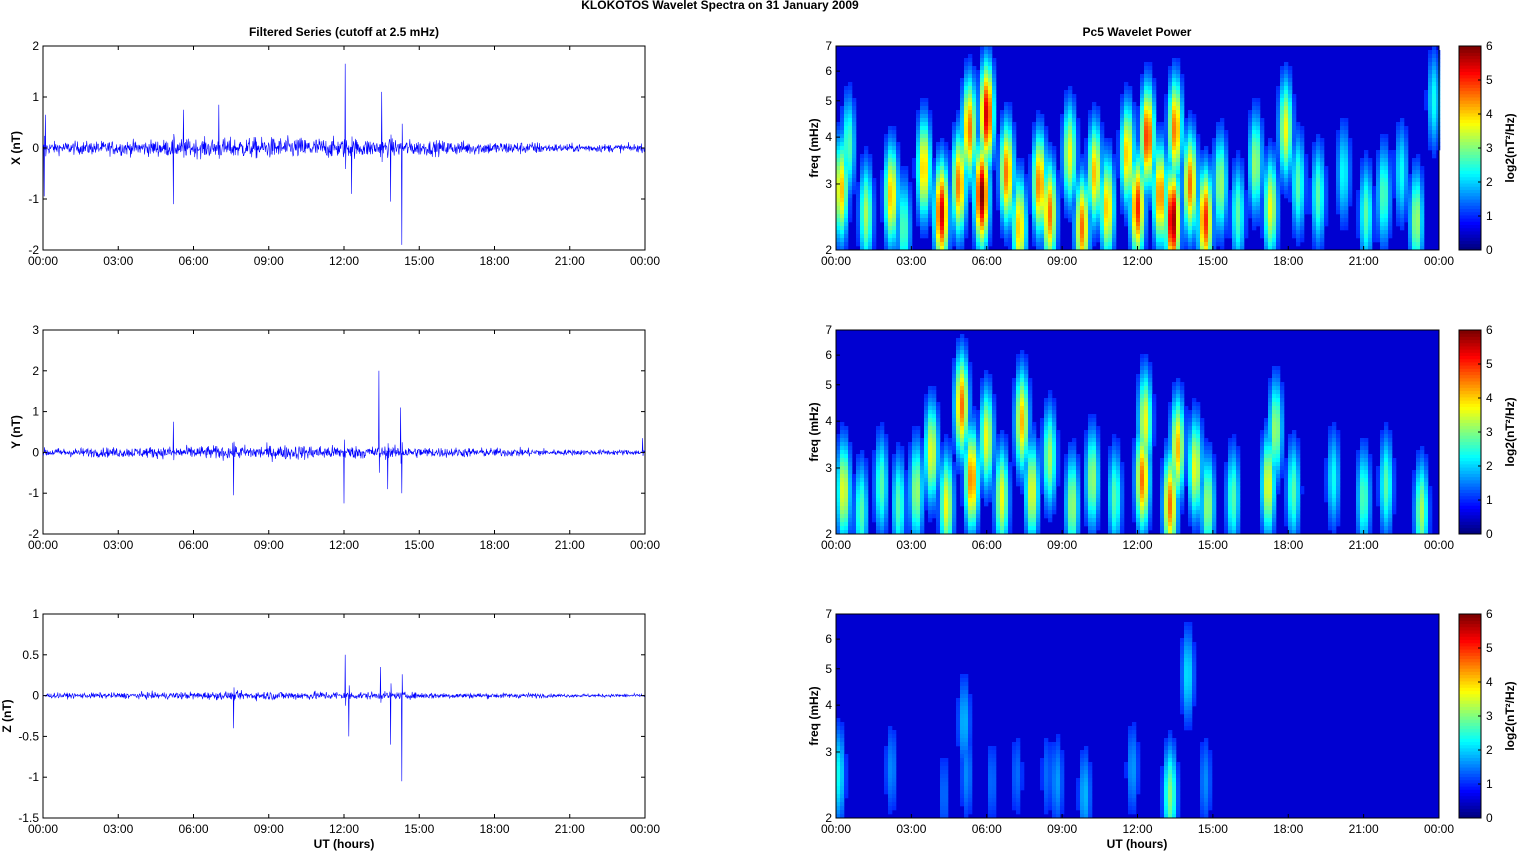 The image size is (1522, 851). What do you see at coordinates (828, 137) in the screenshot?
I see `y-tick-label: 4` at bounding box center [828, 137].